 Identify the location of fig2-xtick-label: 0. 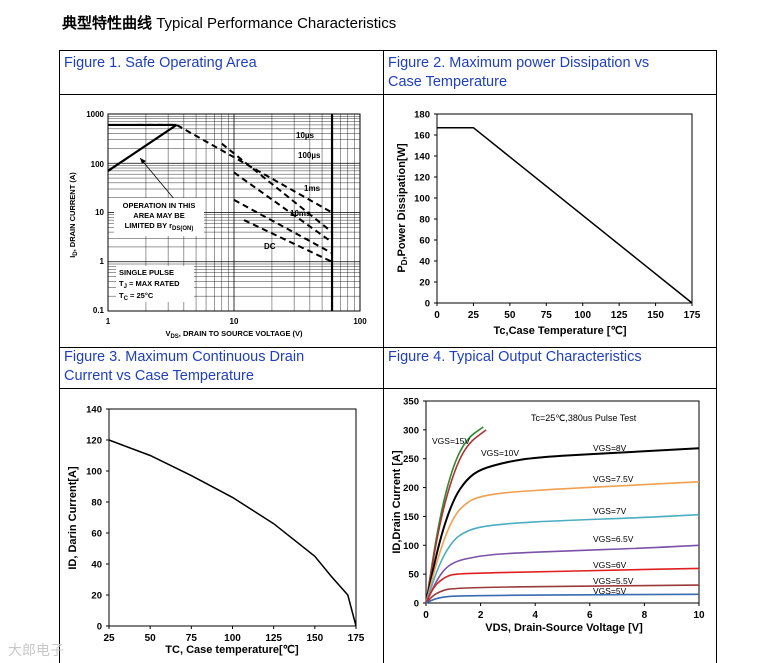
(437, 315).